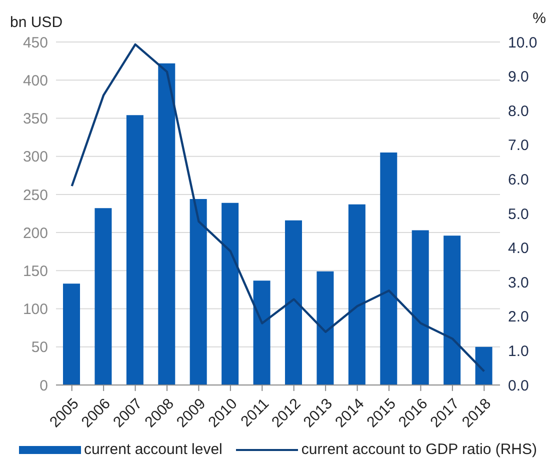  I want to click on y2-tick-label: 9.0, so click(518, 77).